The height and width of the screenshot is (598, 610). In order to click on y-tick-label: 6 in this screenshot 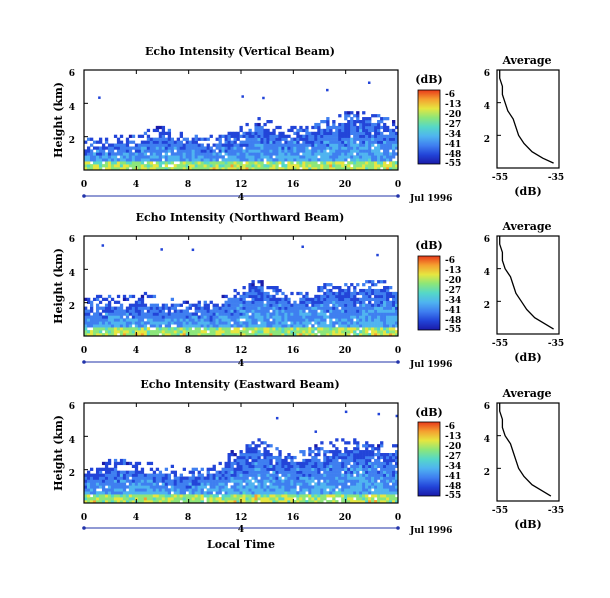, I will do `click(72, 407)`.